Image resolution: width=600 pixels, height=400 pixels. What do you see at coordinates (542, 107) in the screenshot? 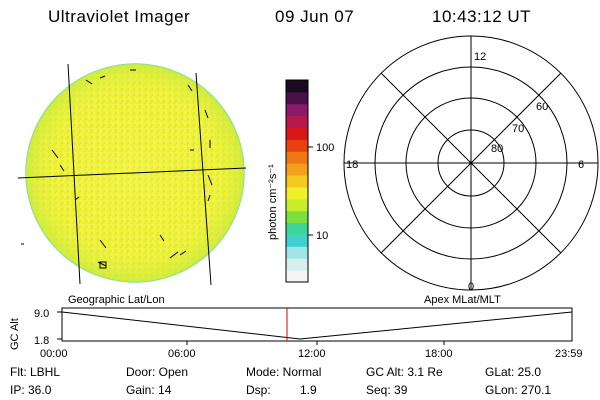
I see `lat-label-60: 60` at bounding box center [542, 107].